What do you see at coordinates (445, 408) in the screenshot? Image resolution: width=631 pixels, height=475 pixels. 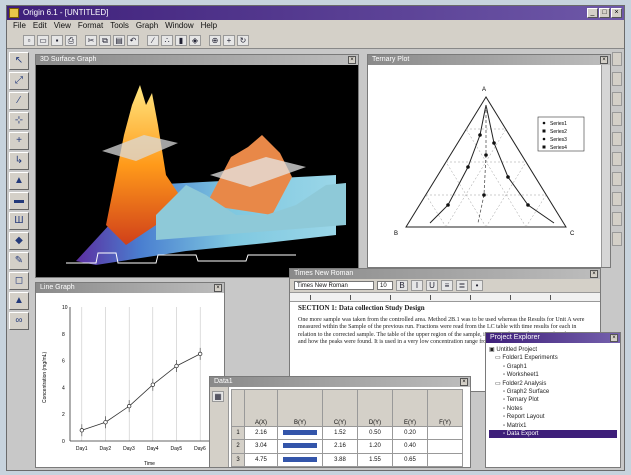 I see `column-header: F(Y)` at bounding box center [445, 408].